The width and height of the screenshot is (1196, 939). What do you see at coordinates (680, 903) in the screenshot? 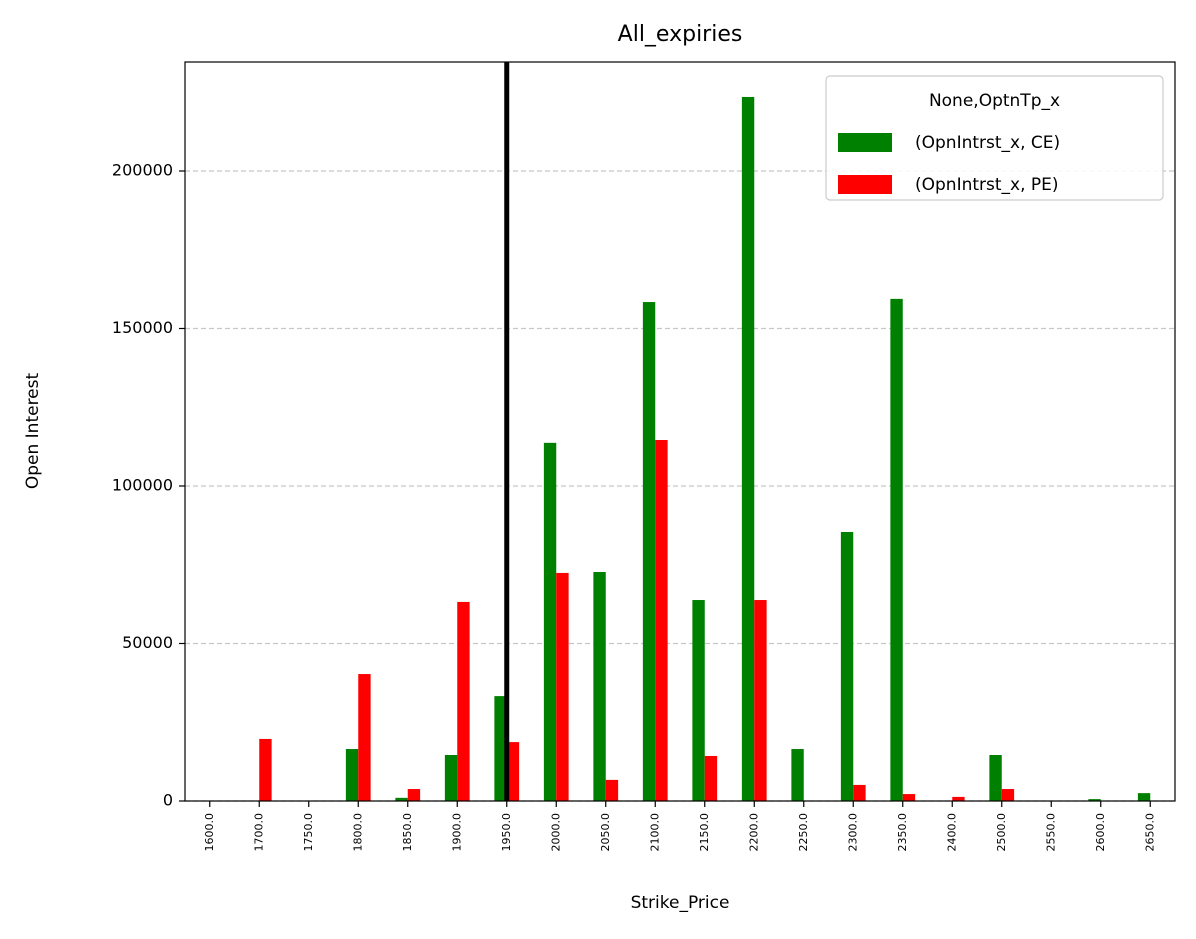
I see `x-axis-label: Strike_Price` at bounding box center [680, 903].